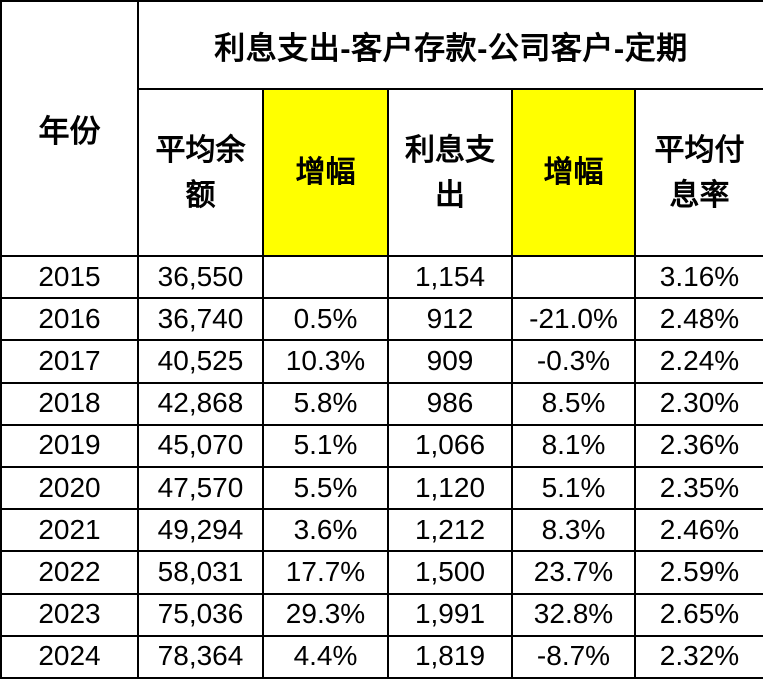  I want to click on interest-expense-cell: 1,066, so click(450, 445).